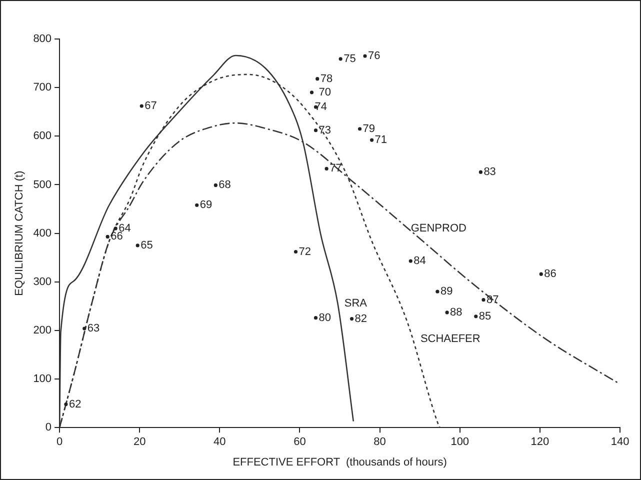  Describe the element at coordinates (369, 128) in the screenshot. I see `annotation: 79` at that location.